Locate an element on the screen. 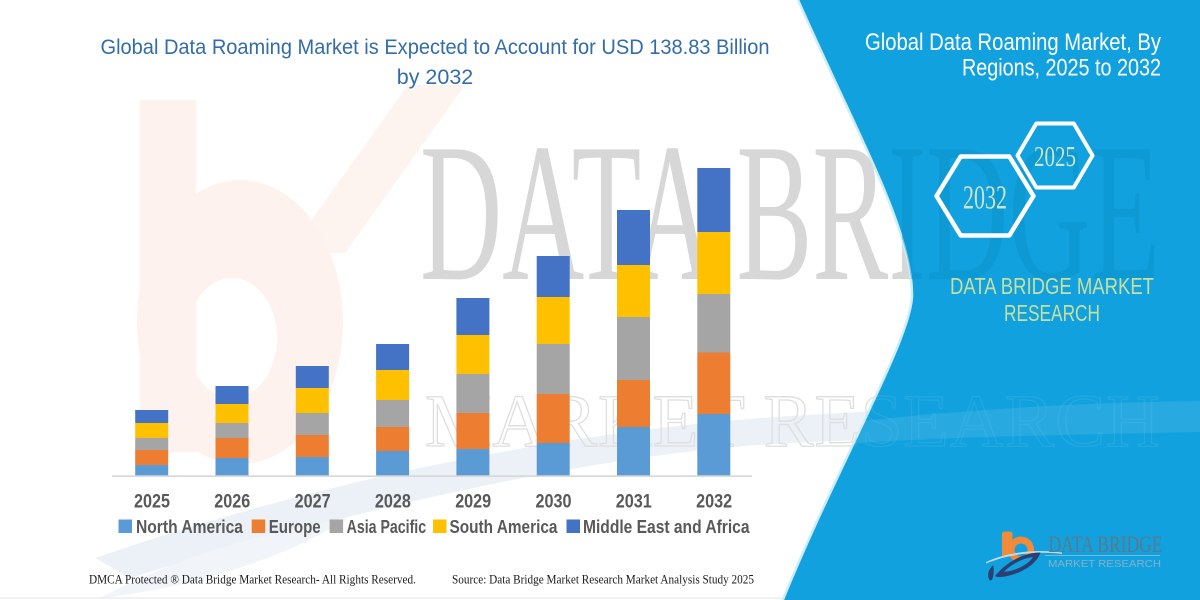 The height and width of the screenshot is (600, 1200). svg-text: 2029 is located at coordinates (473, 502).